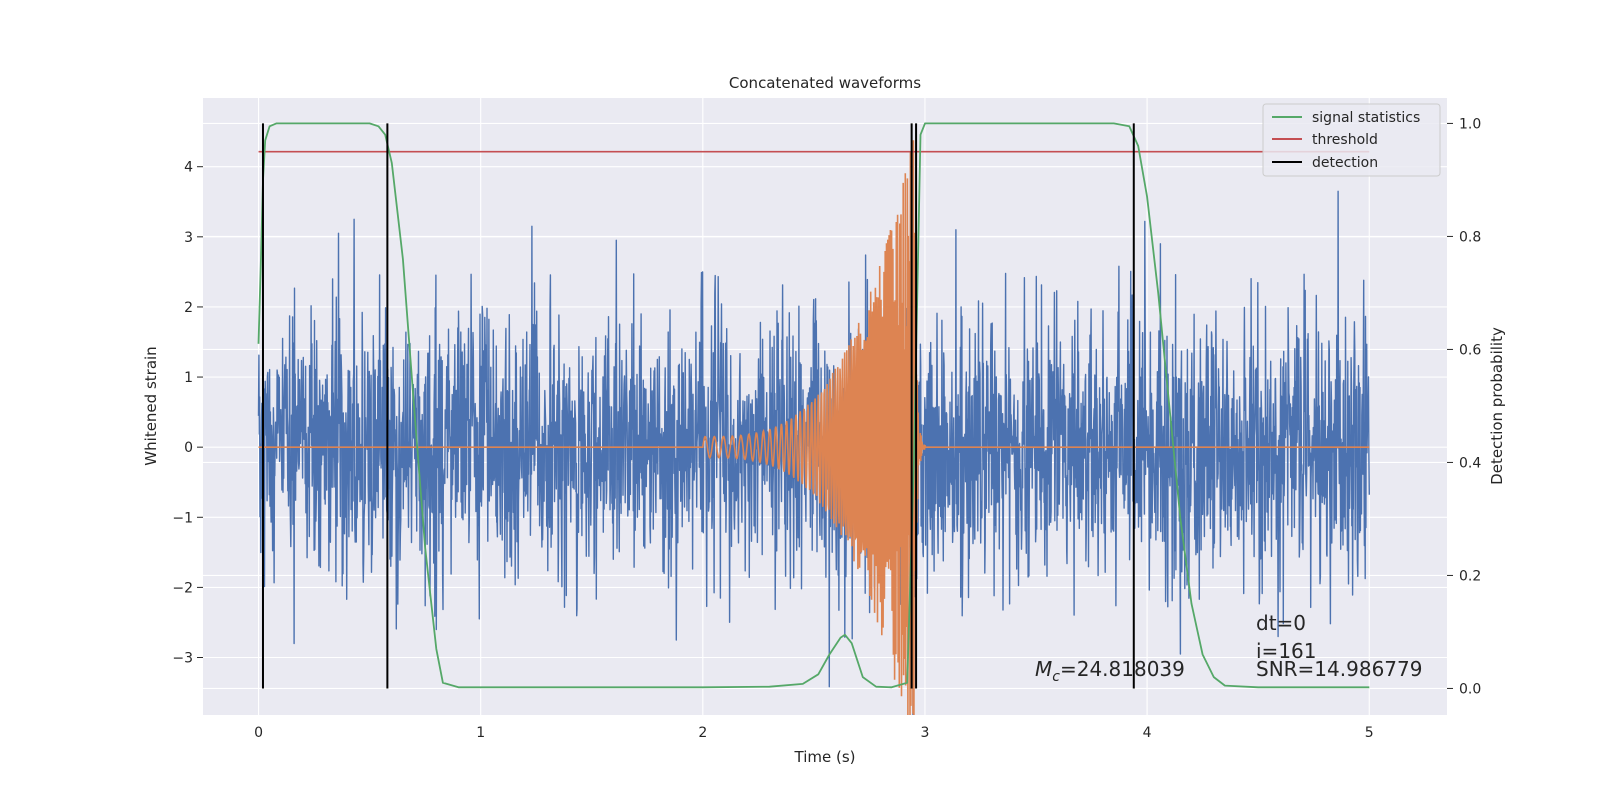 The width and height of the screenshot is (1600, 800). What do you see at coordinates (1286, 651) in the screenshot?
I see `annotation-index: i=161` at bounding box center [1286, 651].